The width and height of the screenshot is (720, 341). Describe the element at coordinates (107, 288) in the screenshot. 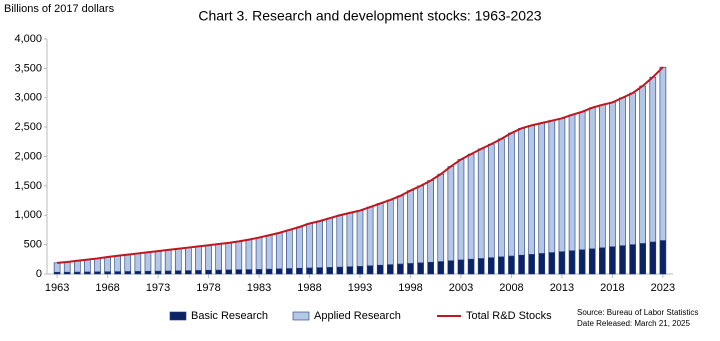

I see `x-tick-label: 1968` at that location.